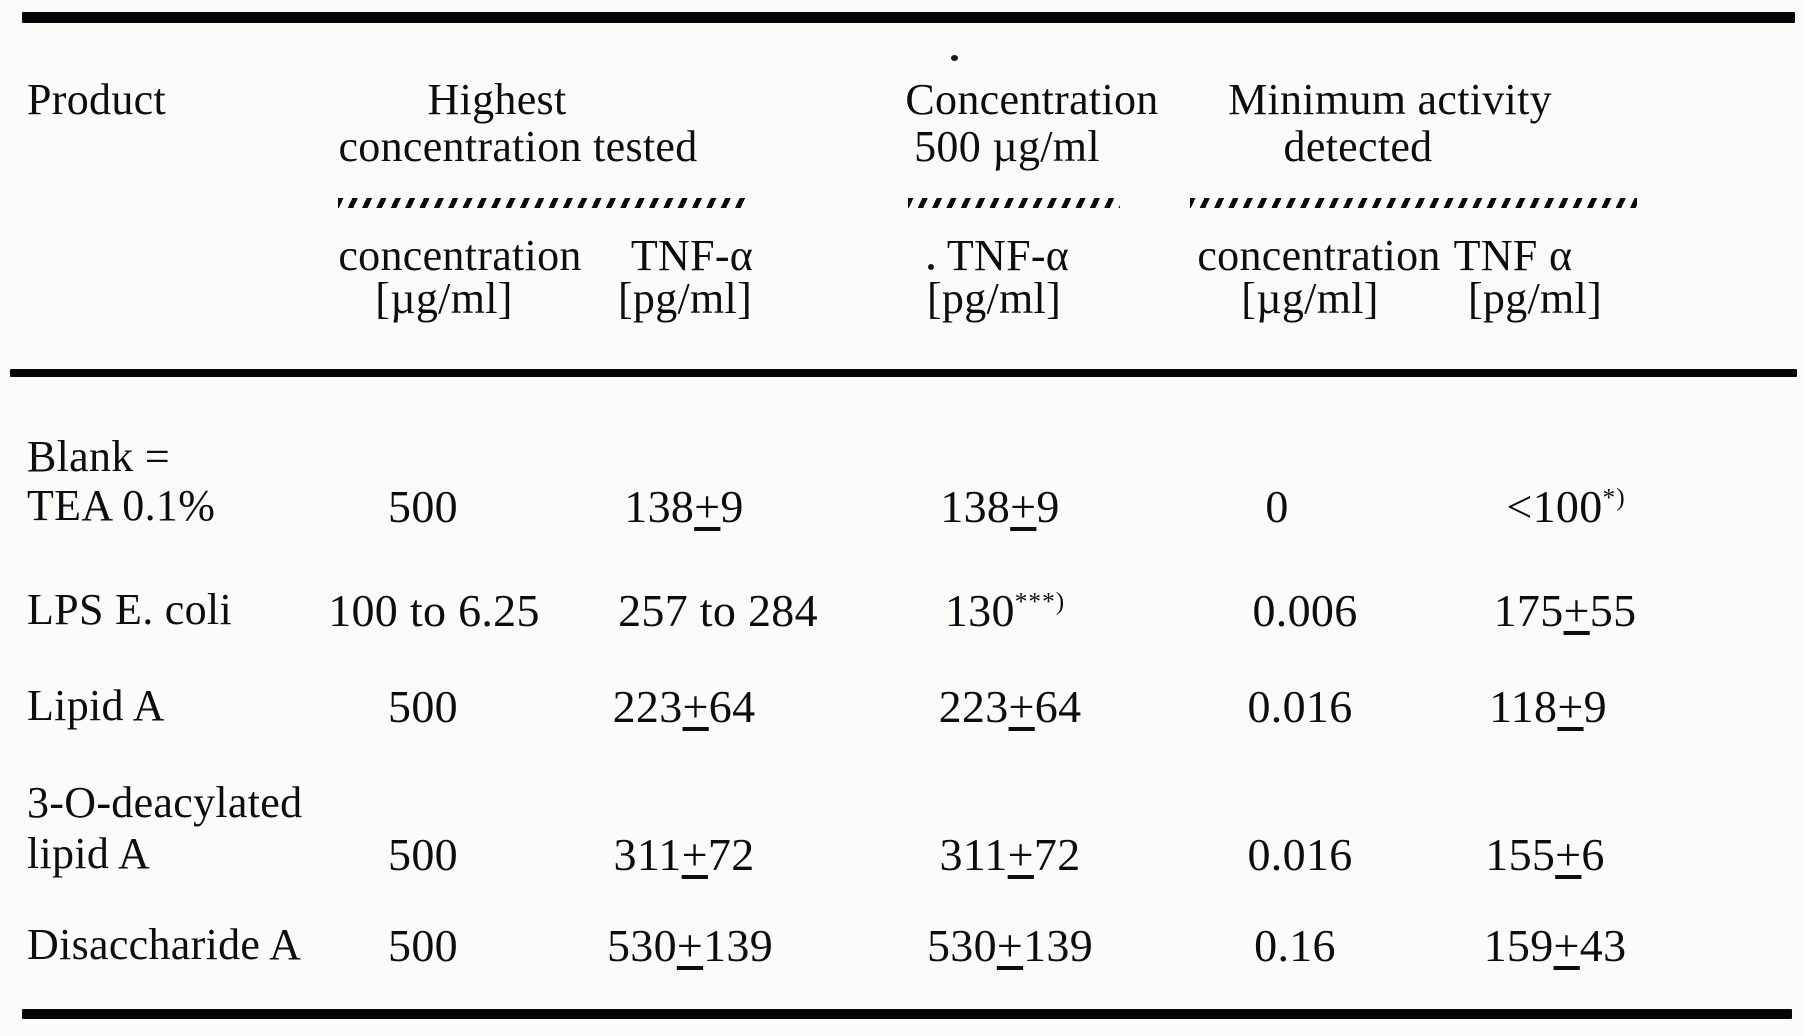 The width and height of the screenshot is (1803, 1036). What do you see at coordinates (1513, 255) in the screenshot?
I see `subheader-tnf-3: TNF α` at bounding box center [1513, 255].